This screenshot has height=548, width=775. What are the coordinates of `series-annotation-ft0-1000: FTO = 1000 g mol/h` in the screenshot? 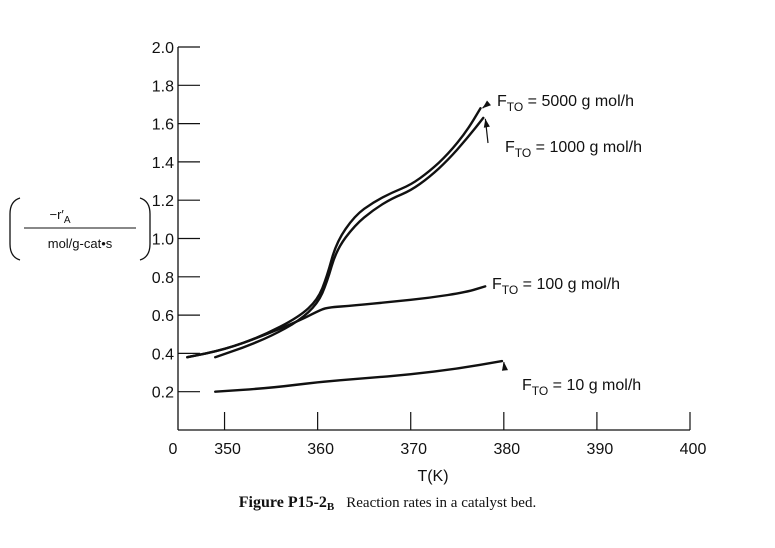 It's located at (562, 139).